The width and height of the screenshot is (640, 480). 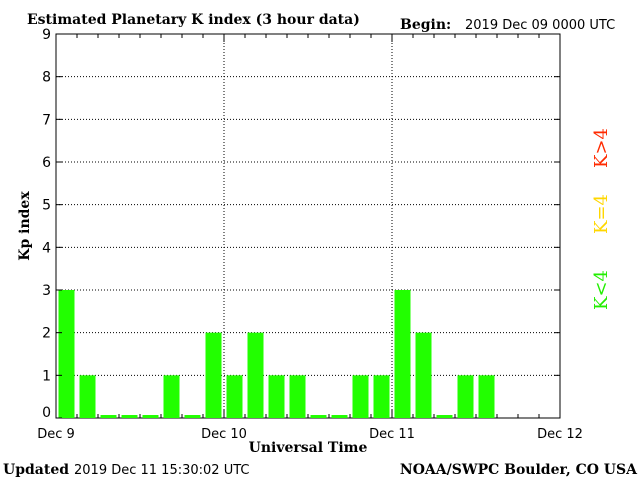 What do you see at coordinates (46, 413) in the screenshot?
I see `y-tick-label: 0` at bounding box center [46, 413].